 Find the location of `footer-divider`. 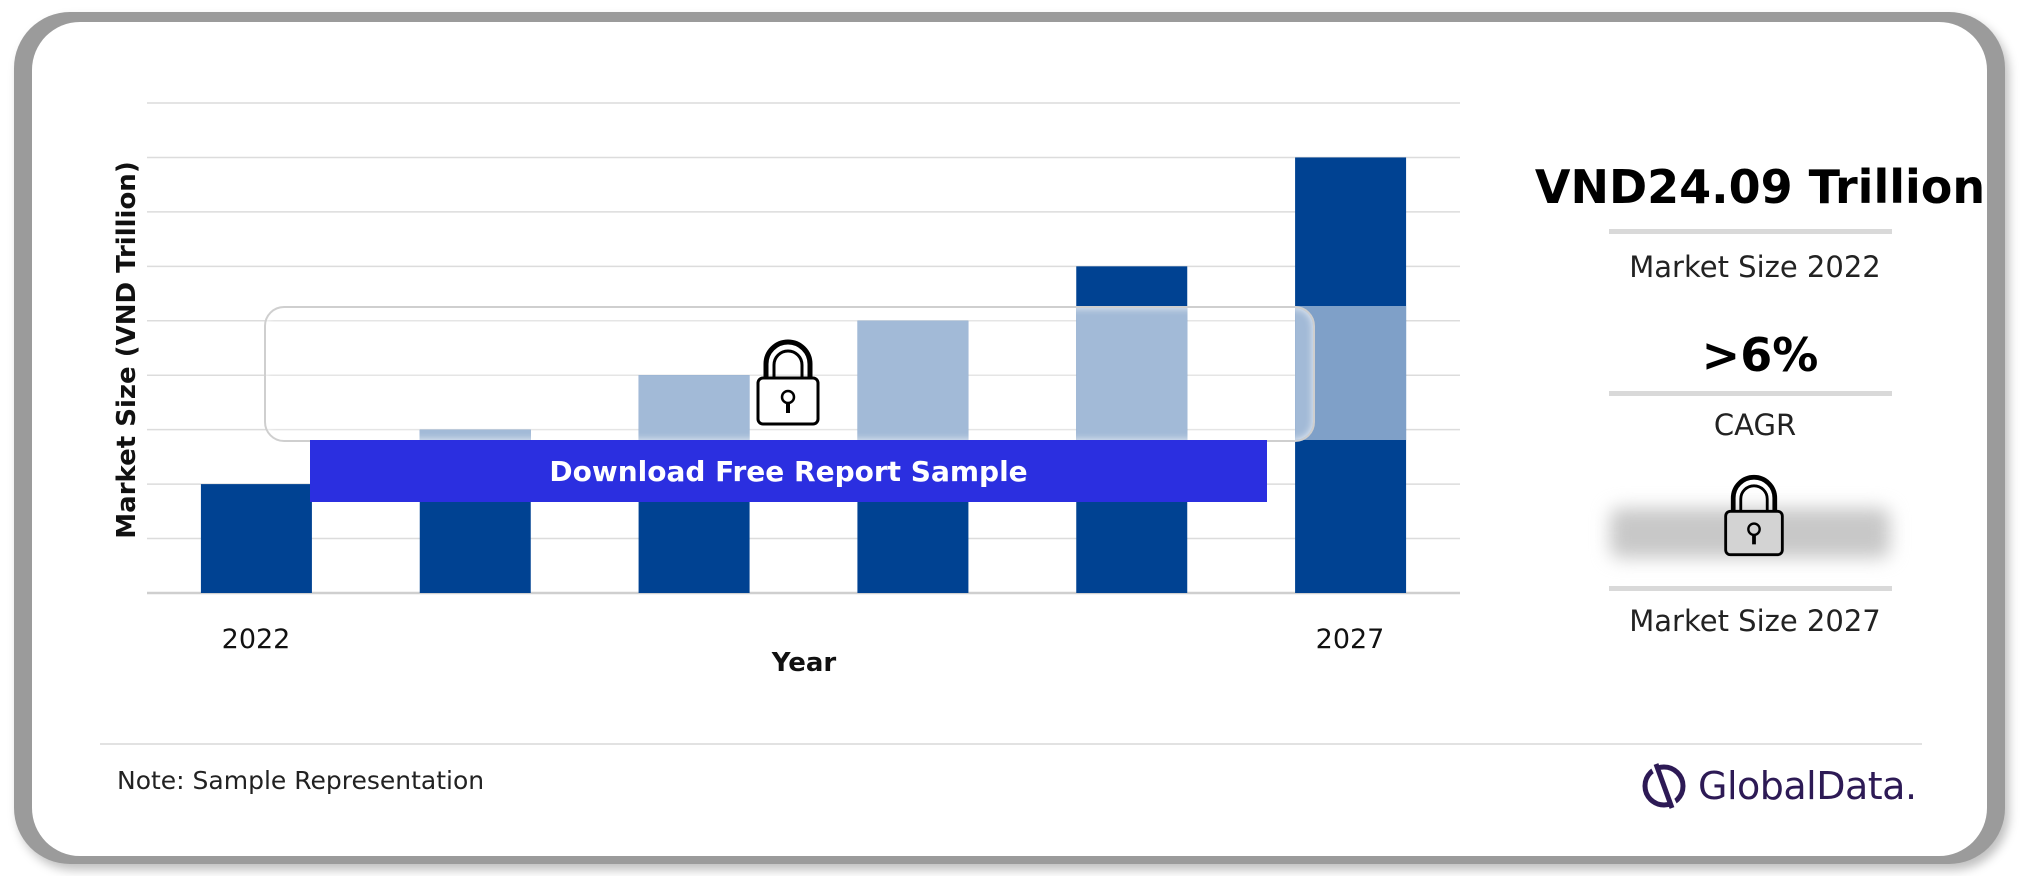

footer-divider is located at coordinates (1011, 744).